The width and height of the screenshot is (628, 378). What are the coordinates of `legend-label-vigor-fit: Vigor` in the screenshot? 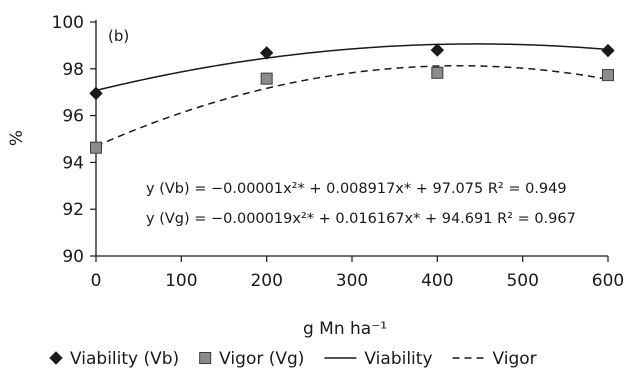 It's located at (515, 359).